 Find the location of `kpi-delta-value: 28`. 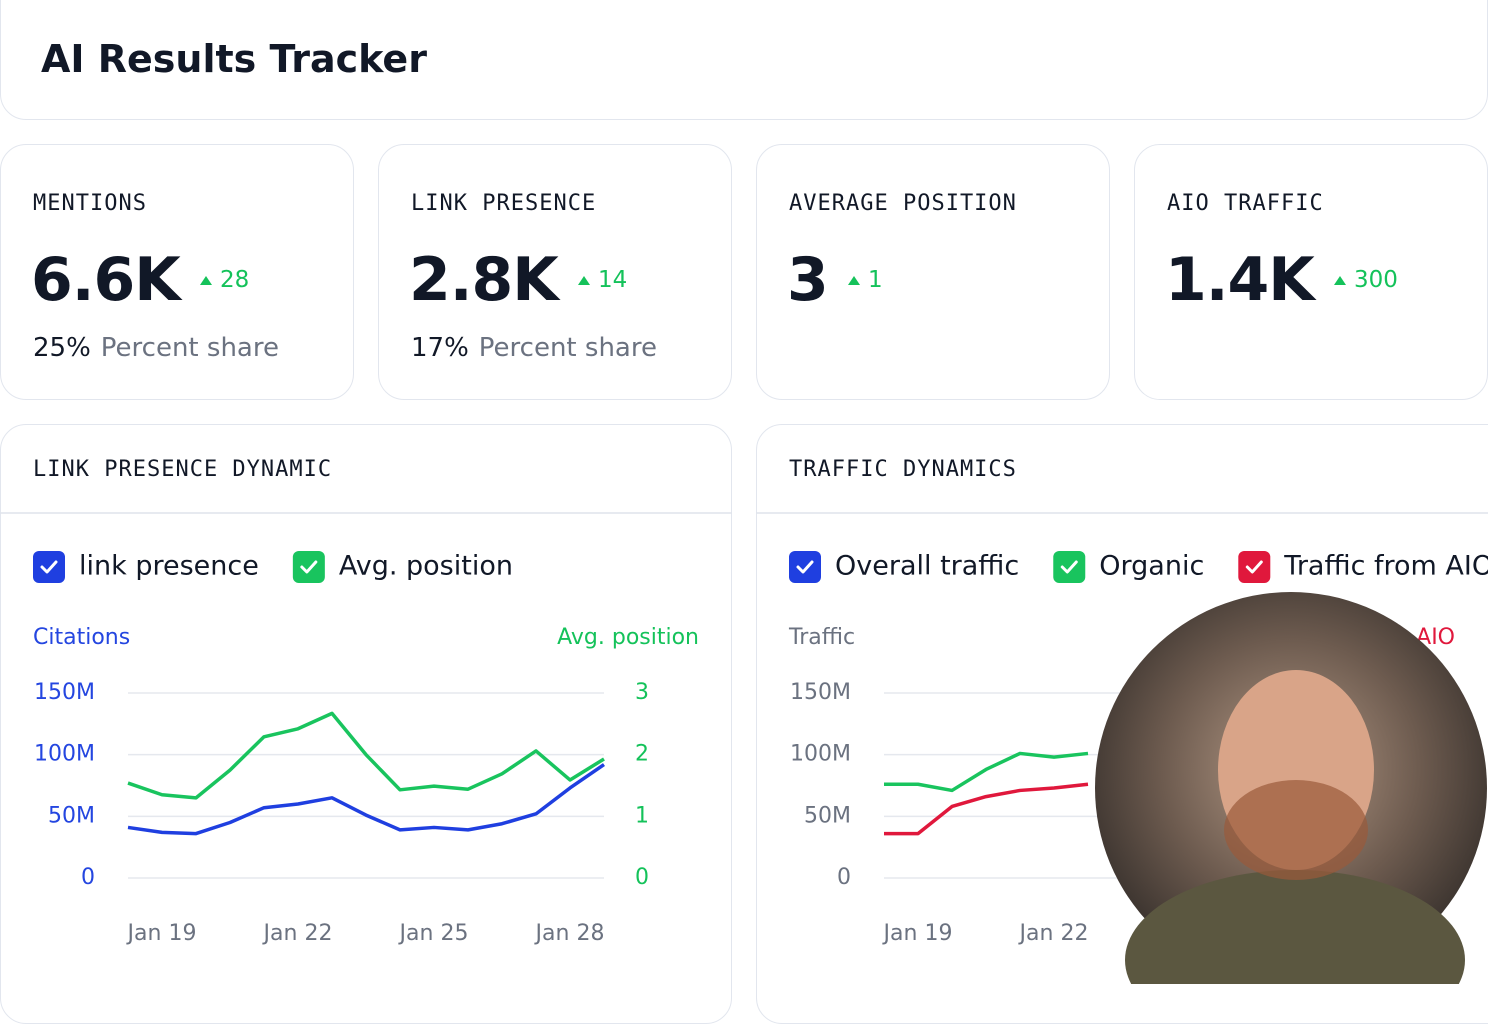

kpi-delta-value: 28 is located at coordinates (235, 280).